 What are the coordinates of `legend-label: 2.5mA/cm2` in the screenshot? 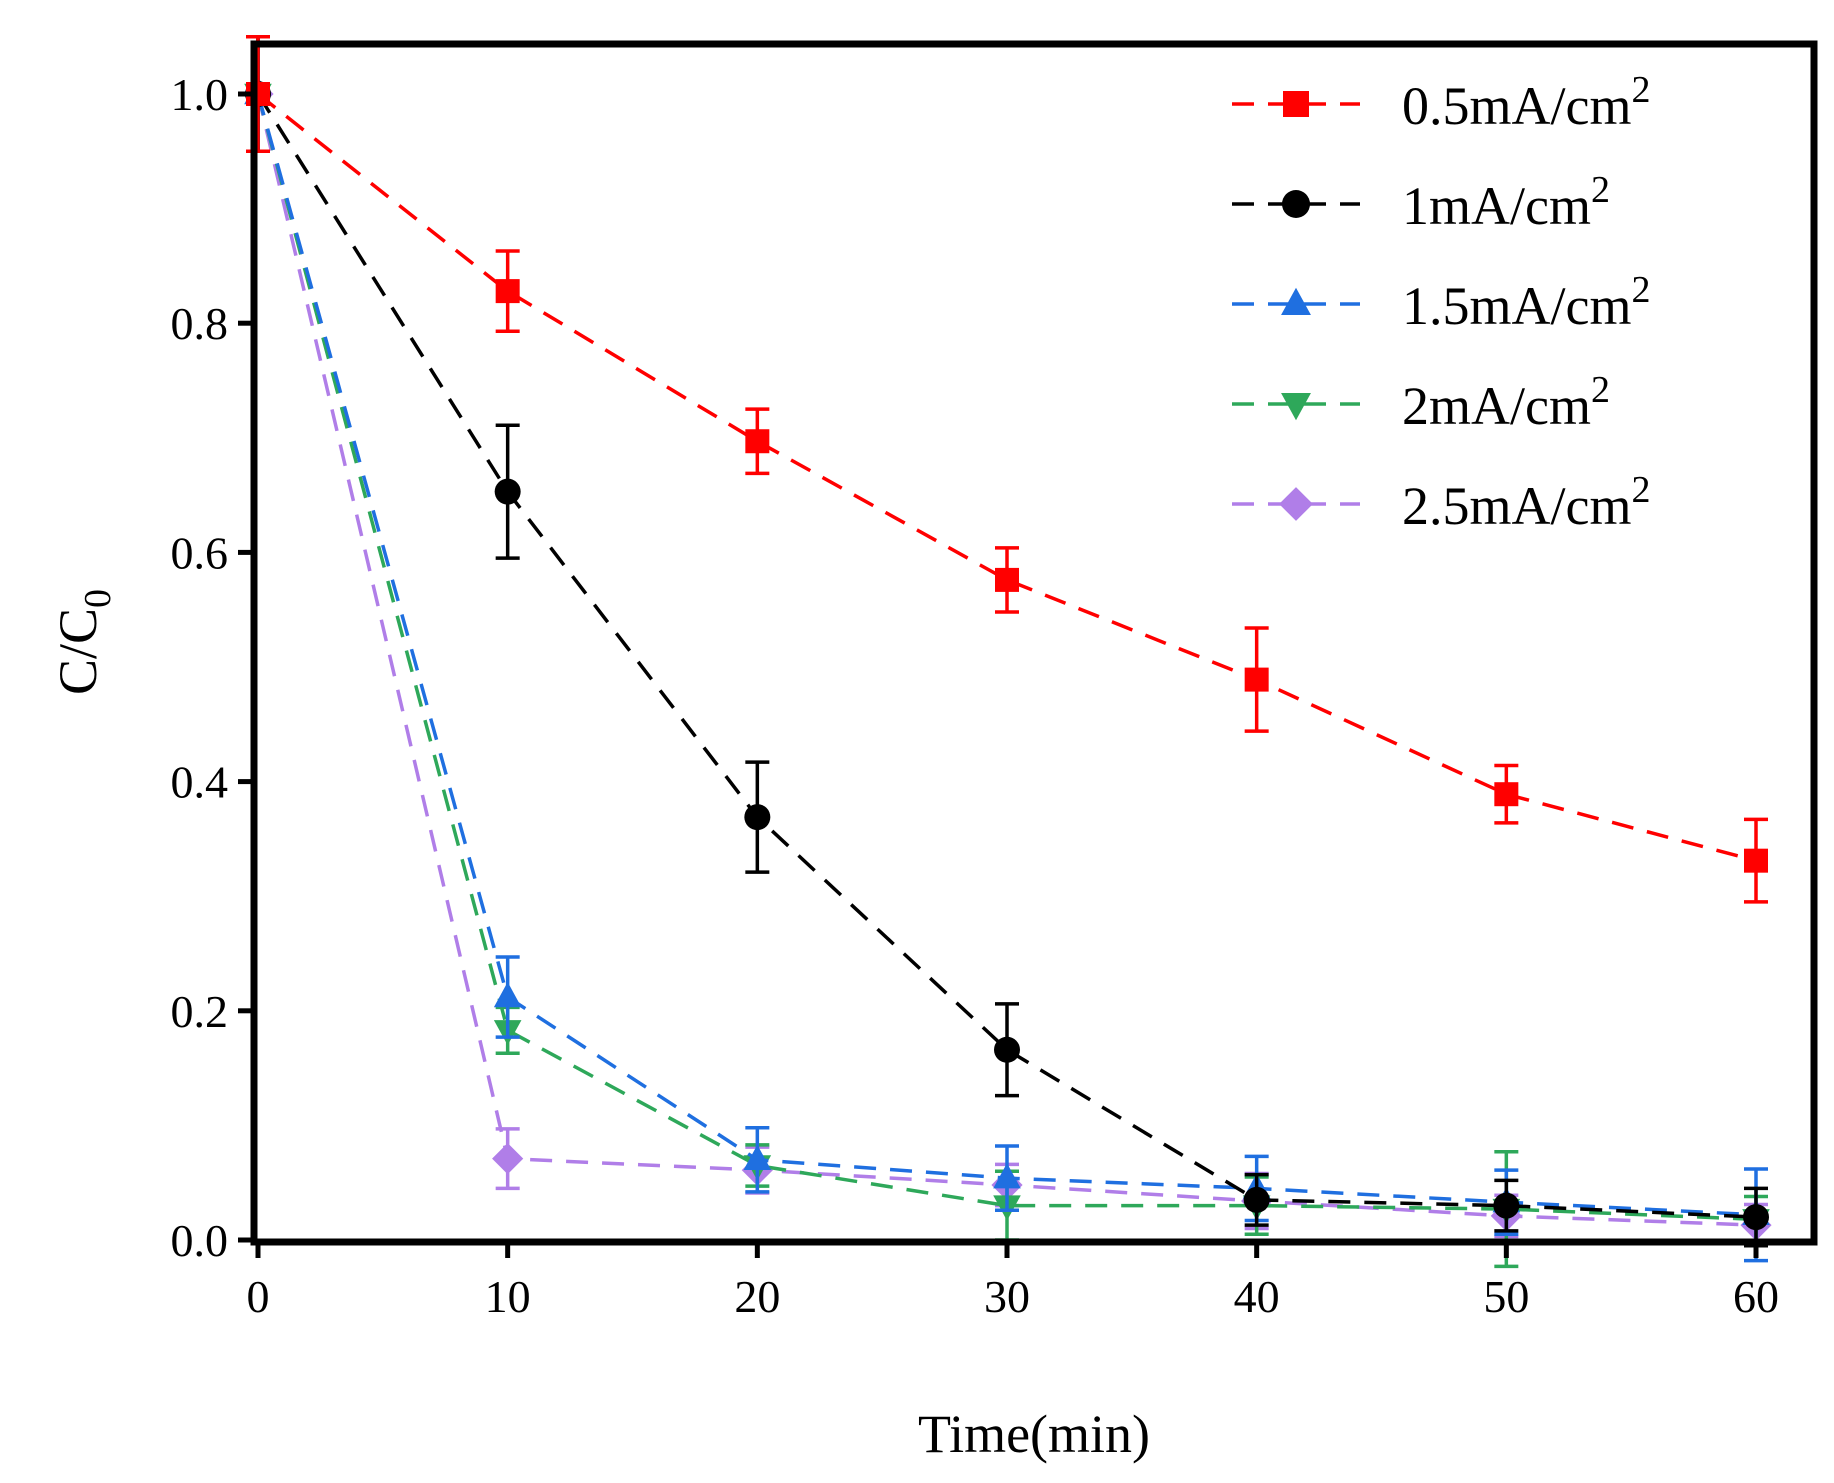 It's located at (1526, 502).